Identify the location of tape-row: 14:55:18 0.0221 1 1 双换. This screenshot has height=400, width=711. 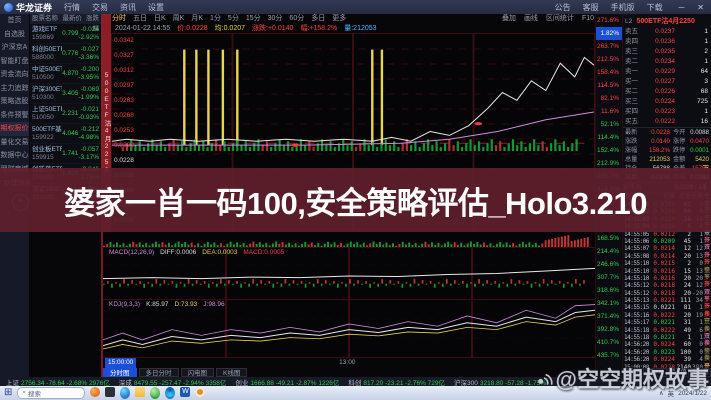
(667, 340).